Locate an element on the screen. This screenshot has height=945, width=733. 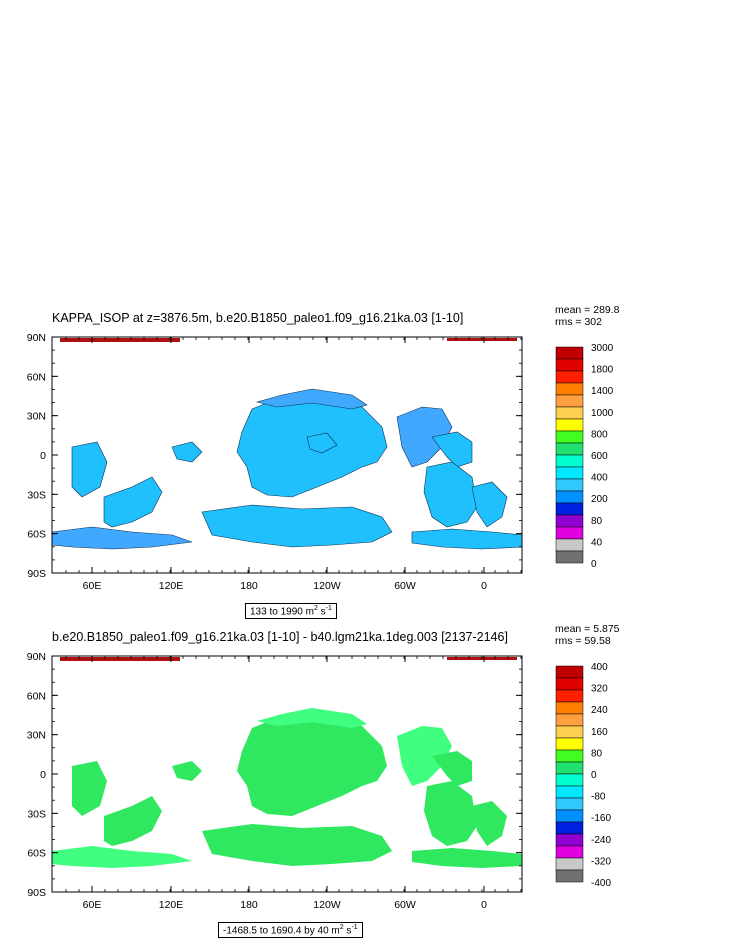
colorbar-label: 200 is located at coordinates (599, 499).